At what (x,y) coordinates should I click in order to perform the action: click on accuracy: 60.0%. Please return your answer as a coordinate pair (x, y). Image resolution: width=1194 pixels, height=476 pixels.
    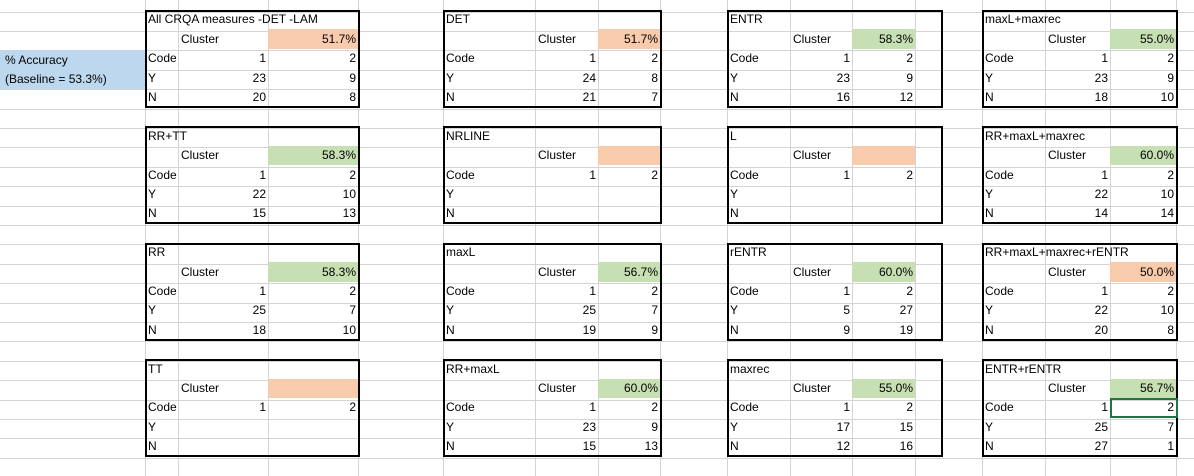
    Looking at the image, I should click on (895, 271).